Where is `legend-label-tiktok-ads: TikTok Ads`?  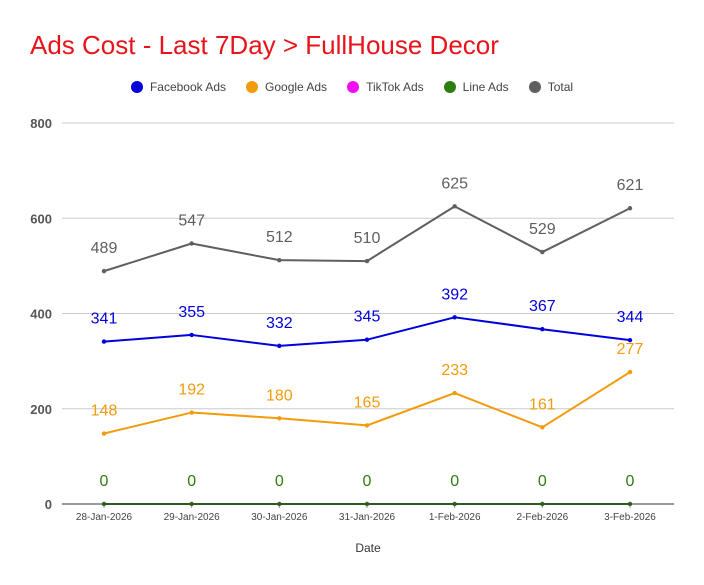
legend-label-tiktok-ads: TikTok Ads is located at coordinates (395, 87).